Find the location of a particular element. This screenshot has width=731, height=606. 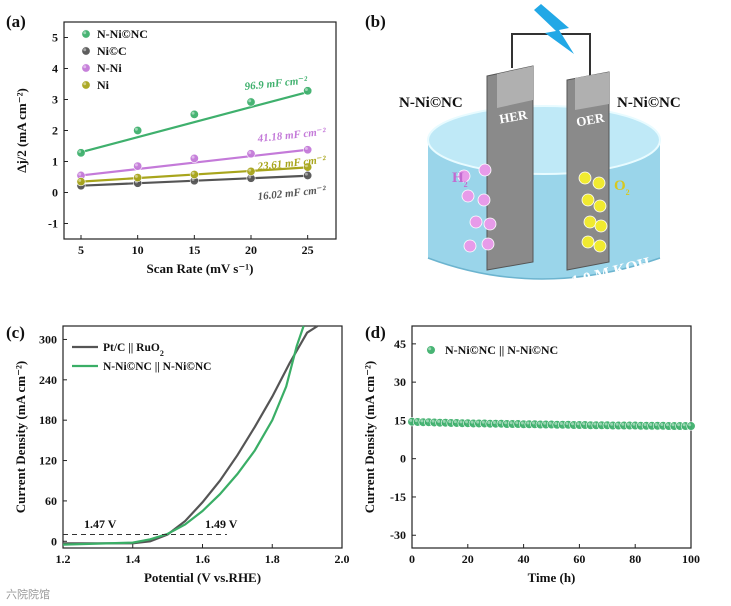

panel-a-x-tick-label: 15 is located at coordinates (194, 250).